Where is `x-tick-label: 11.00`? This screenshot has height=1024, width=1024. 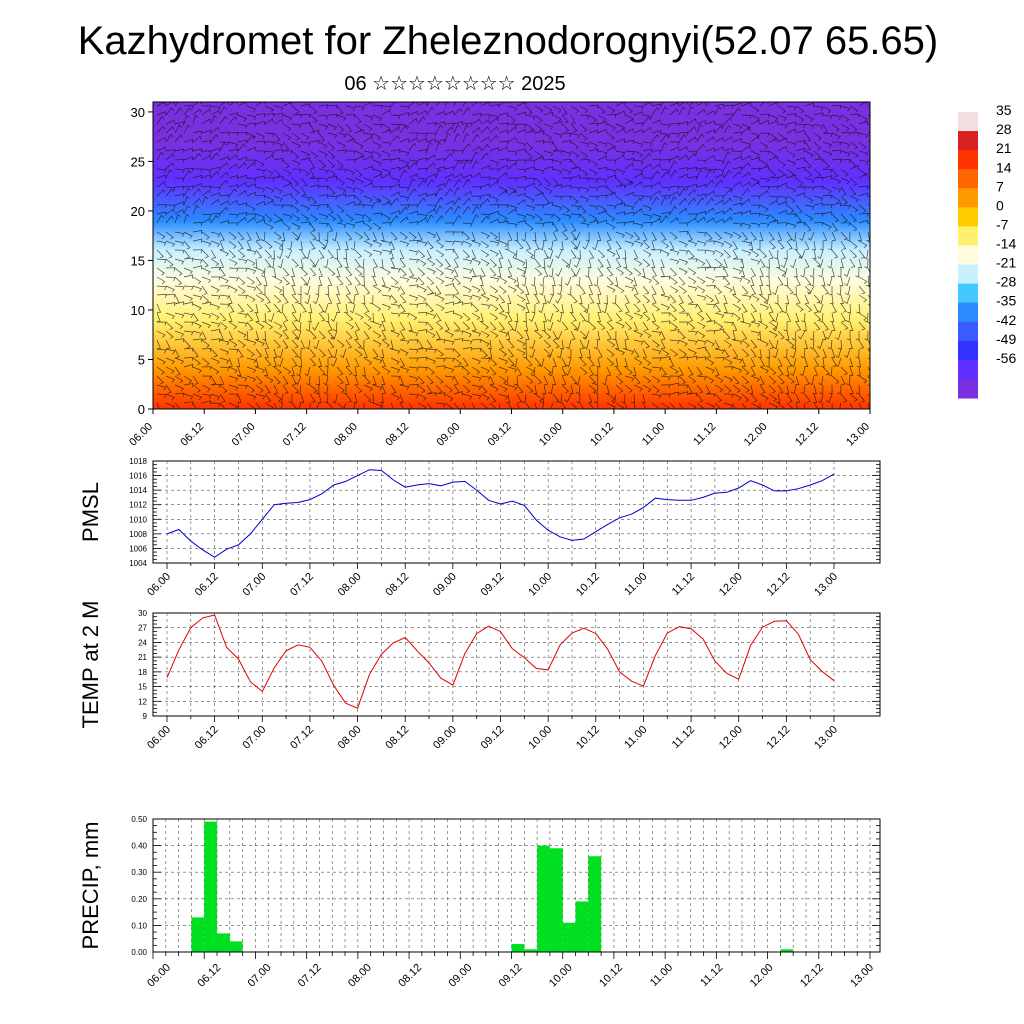 x-tick-label: 11.00 is located at coordinates (635, 584).